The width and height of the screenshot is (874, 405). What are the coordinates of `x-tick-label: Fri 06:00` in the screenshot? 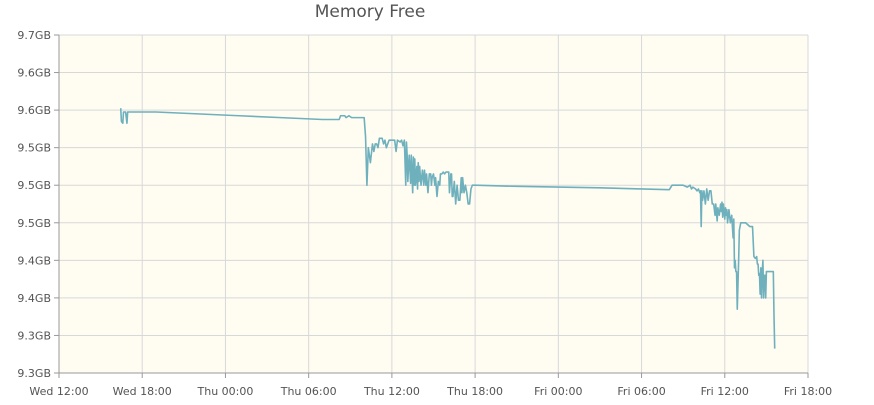 It's located at (641, 391).